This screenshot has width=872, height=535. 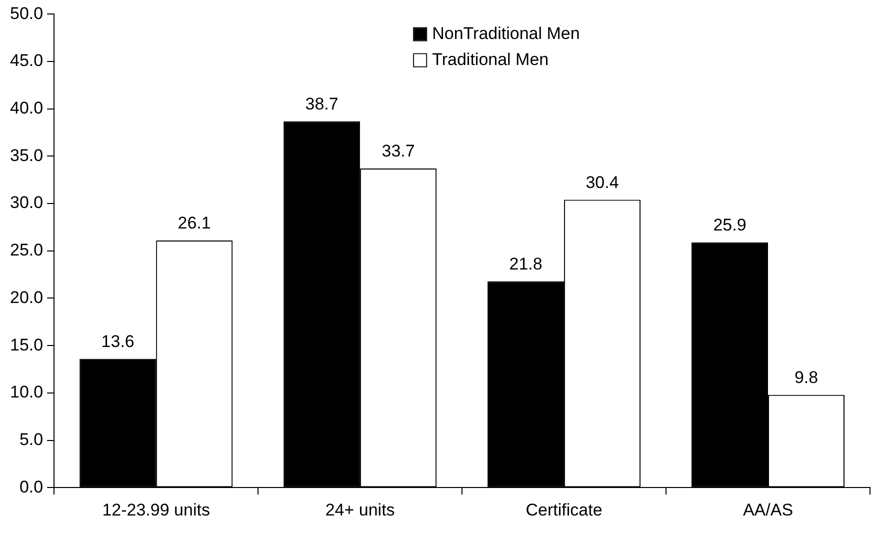 I want to click on legend-label: Traditional Men, so click(x=490, y=59).